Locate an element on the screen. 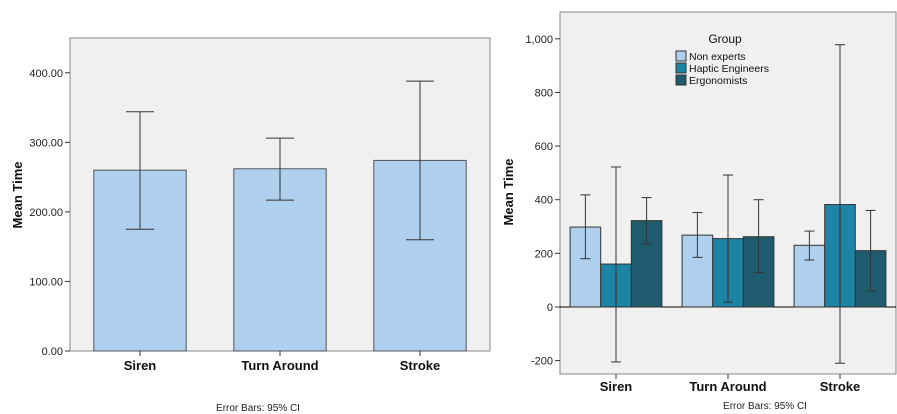 Image resolution: width=897 pixels, height=414 pixels. y-tick-label: 400 is located at coordinates (544, 201).